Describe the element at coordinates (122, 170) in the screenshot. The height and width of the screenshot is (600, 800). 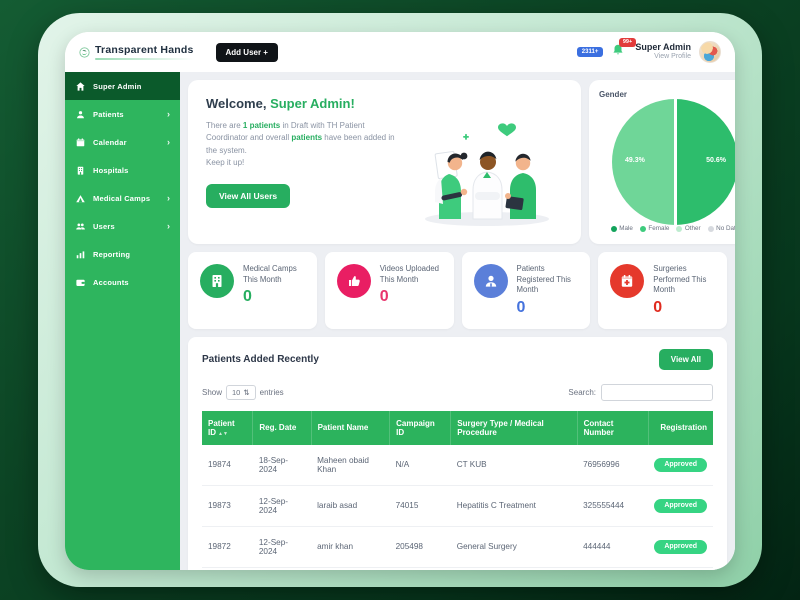
I see `sidebar-item-hospitals: Hospitals` at that location.